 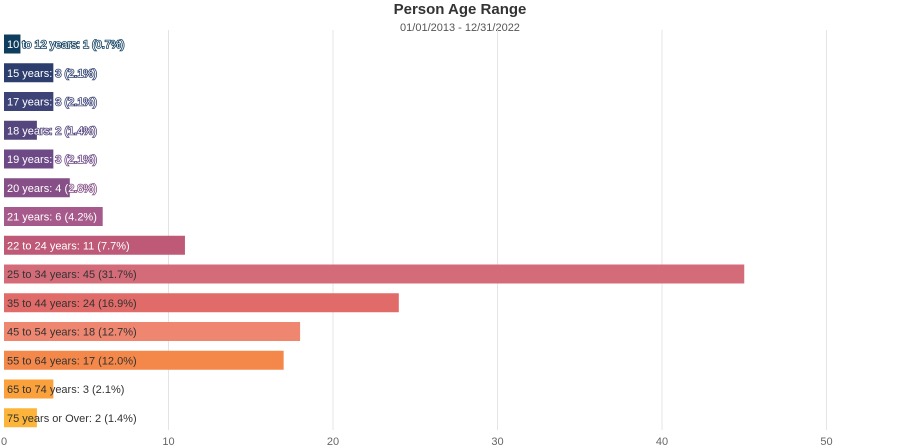 What do you see at coordinates (662, 442) in the screenshot?
I see `x-tick-label: 40` at bounding box center [662, 442].